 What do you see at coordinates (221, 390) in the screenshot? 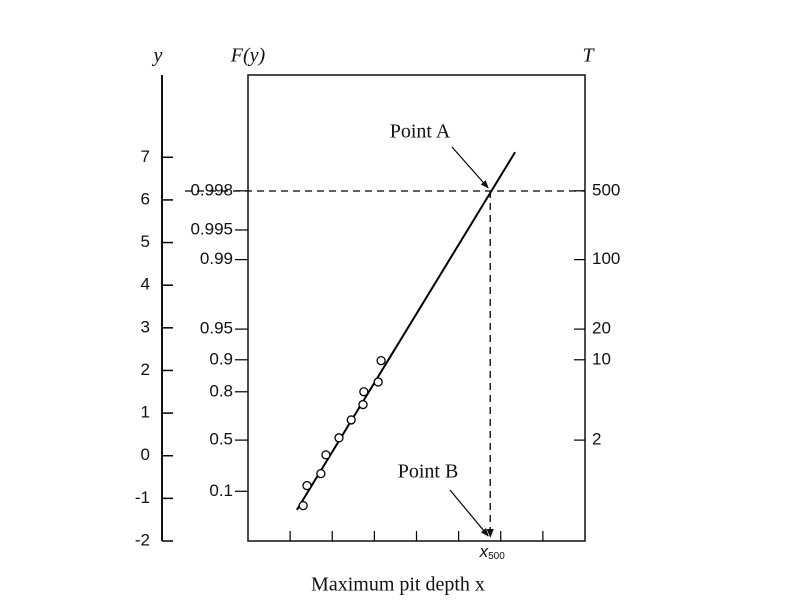
I see `f-tick-label: 0.8` at bounding box center [221, 390].